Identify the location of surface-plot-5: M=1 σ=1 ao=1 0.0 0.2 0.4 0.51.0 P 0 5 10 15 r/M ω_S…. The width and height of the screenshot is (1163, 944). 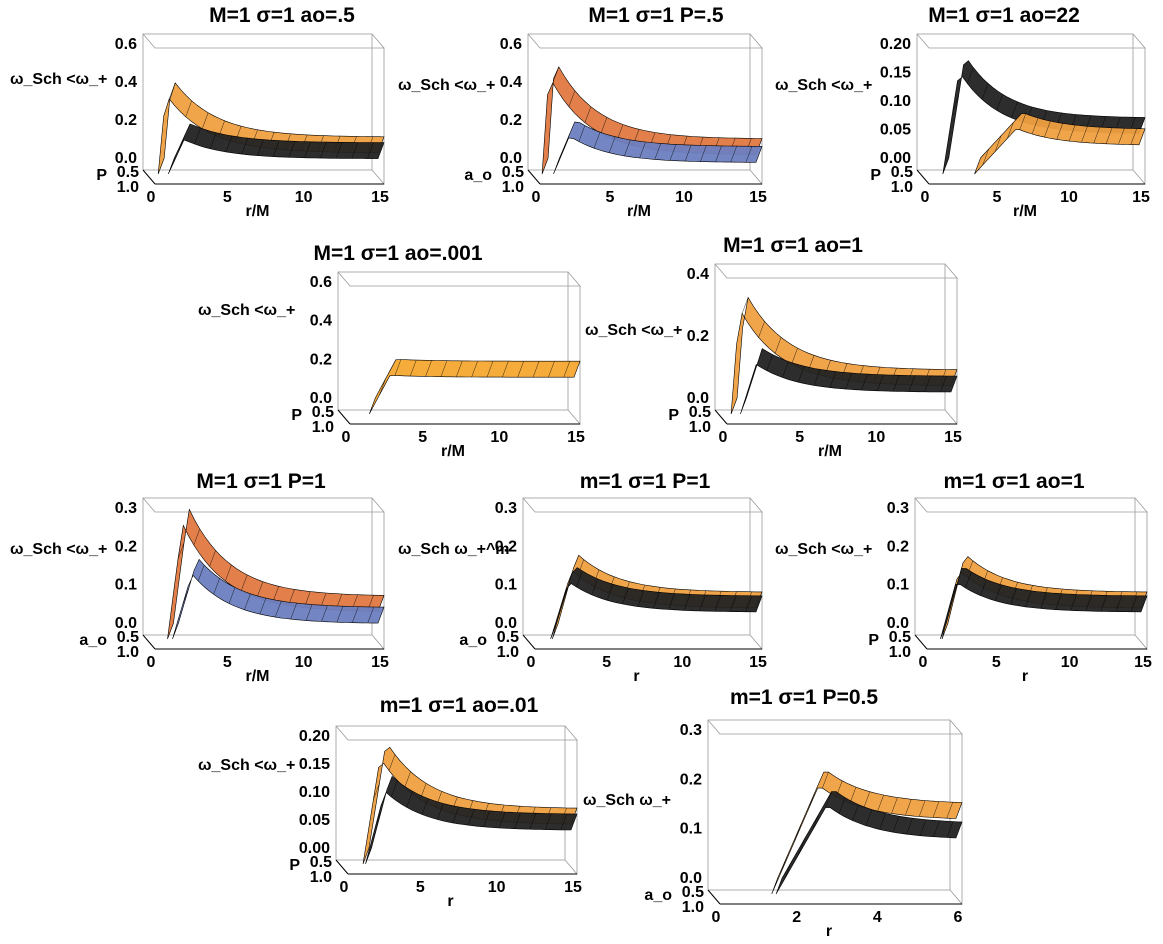
(773, 347).